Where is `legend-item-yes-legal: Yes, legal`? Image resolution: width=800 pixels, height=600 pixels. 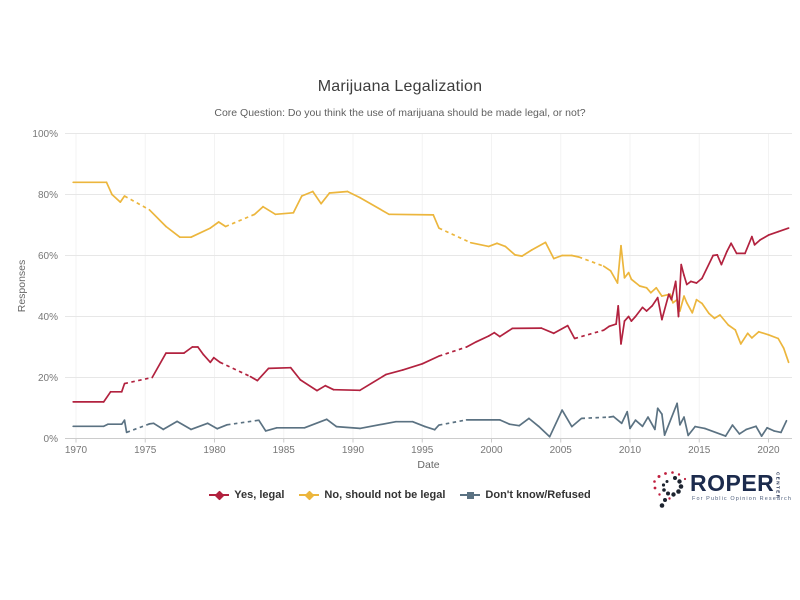 legend-item-yes-legal: Yes, legal is located at coordinates (246, 495).